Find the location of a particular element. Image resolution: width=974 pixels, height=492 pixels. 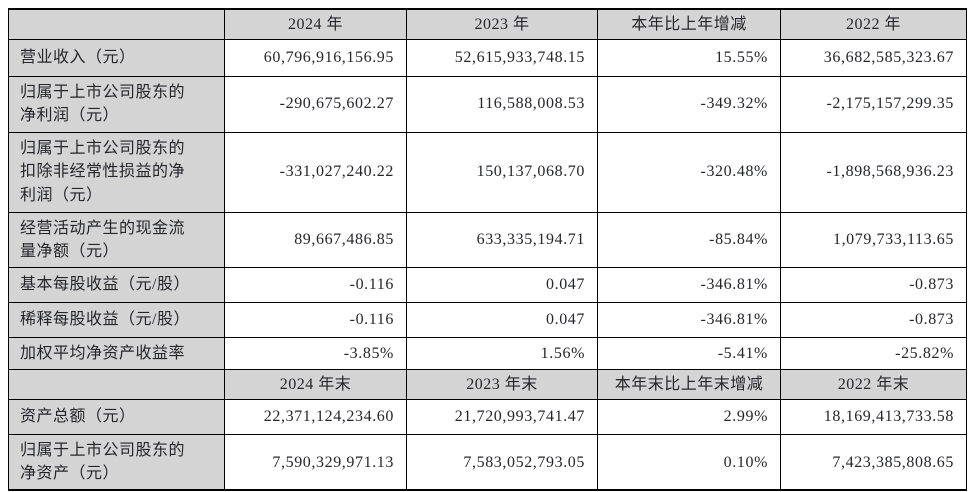

value-2023-cell: 116,588,008.53 is located at coordinates (502, 104).